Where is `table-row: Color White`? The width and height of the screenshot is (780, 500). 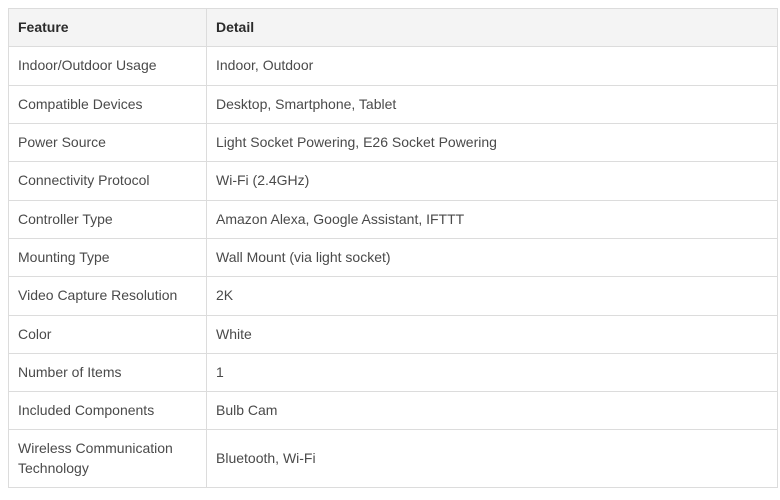 table-row: Color White is located at coordinates (393, 334).